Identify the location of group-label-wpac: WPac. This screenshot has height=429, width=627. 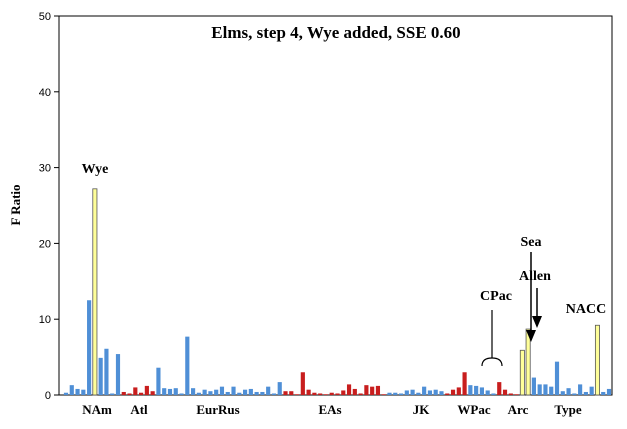
(473, 409).